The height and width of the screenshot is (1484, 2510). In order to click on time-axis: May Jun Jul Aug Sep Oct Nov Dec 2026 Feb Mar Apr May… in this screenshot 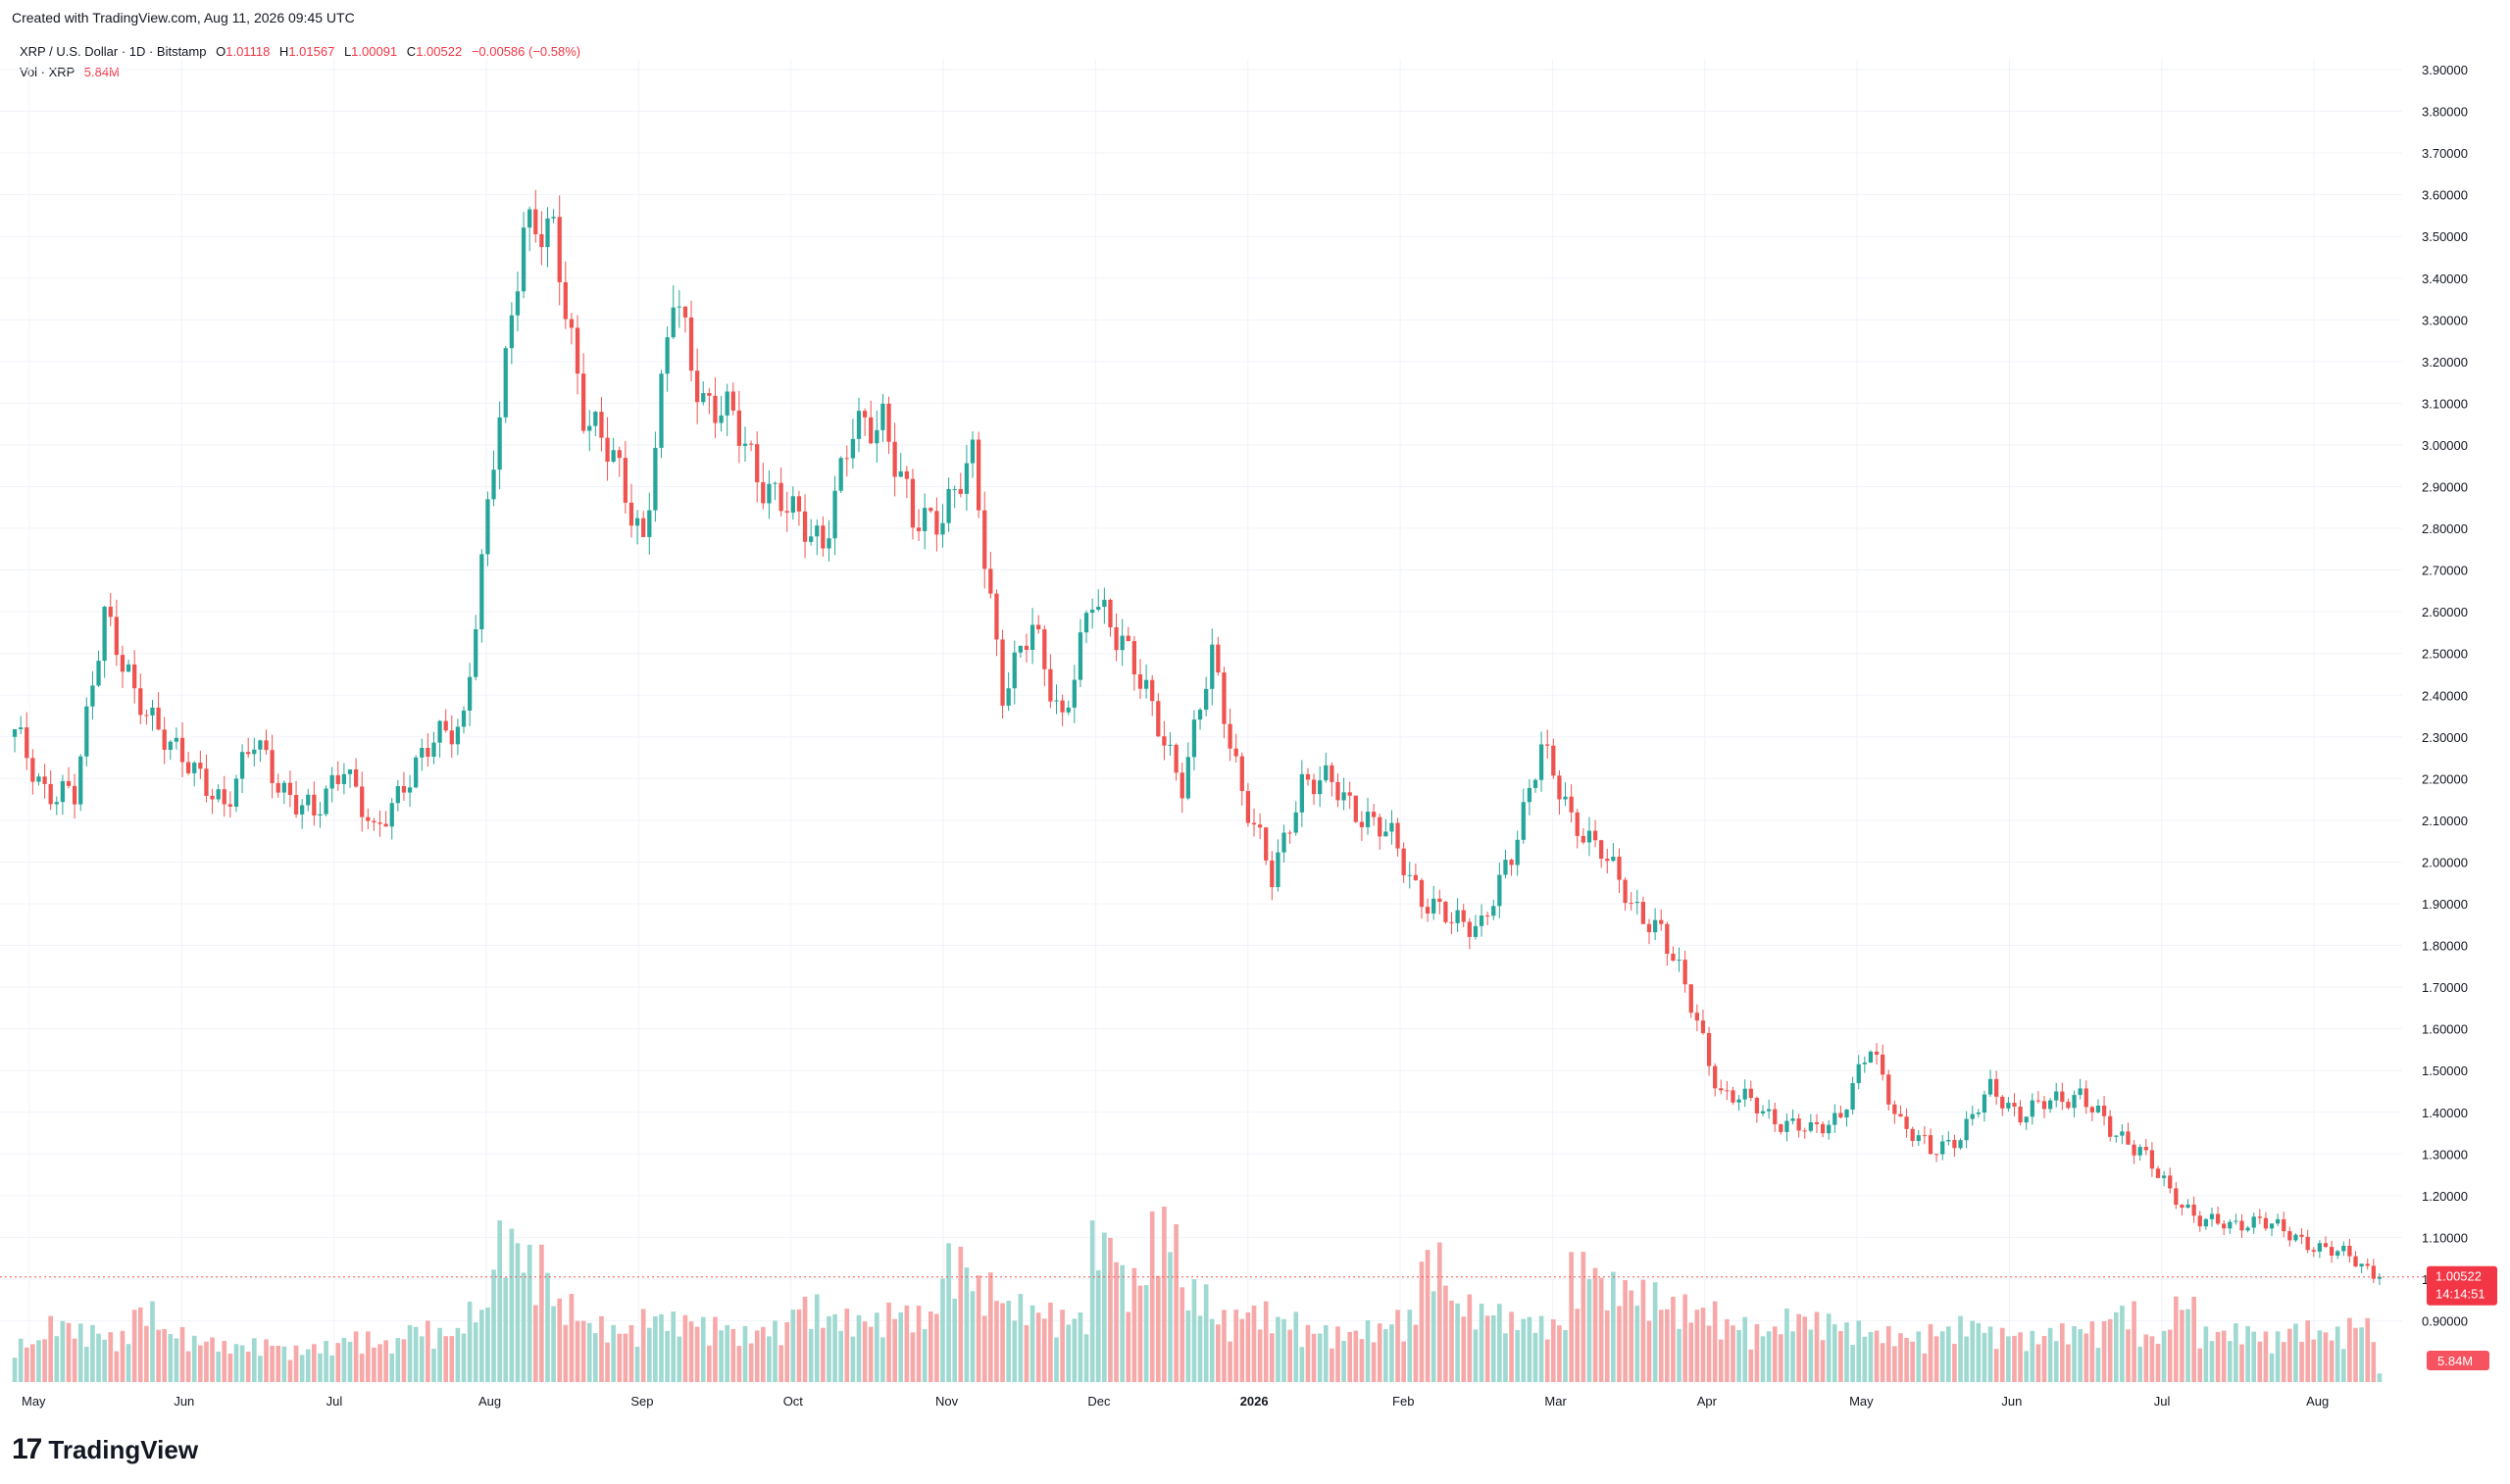, I will do `click(1175, 1401)`.